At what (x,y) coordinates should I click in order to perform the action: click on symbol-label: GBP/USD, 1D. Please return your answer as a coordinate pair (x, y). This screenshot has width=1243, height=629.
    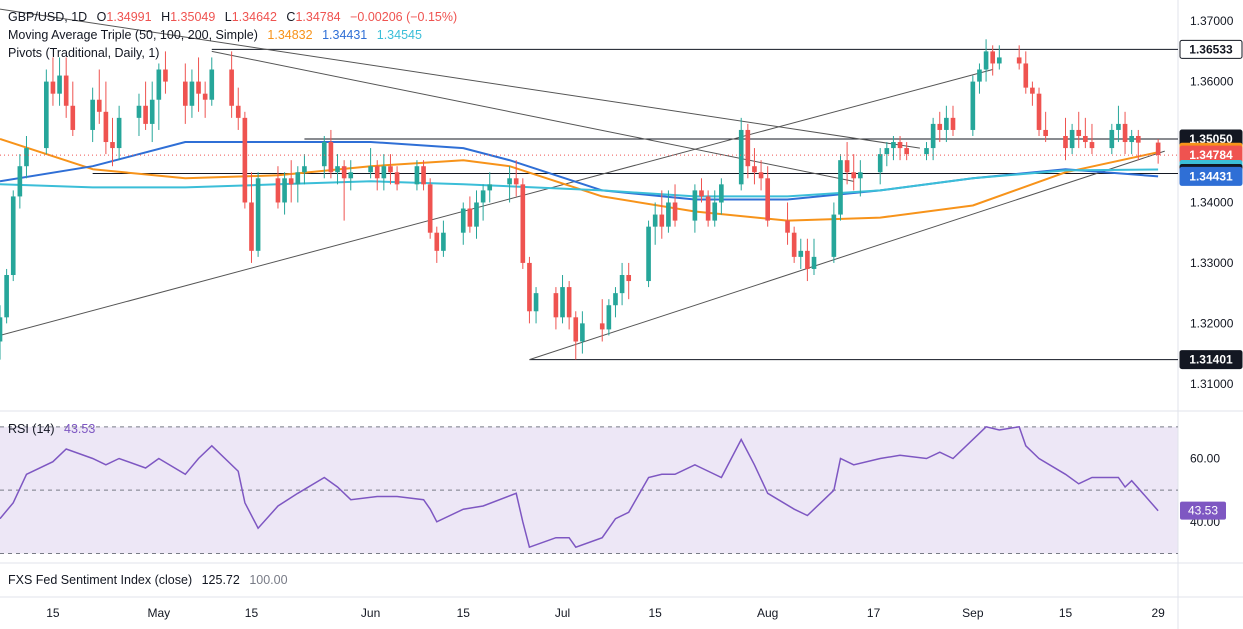
    Looking at the image, I should click on (47, 17).